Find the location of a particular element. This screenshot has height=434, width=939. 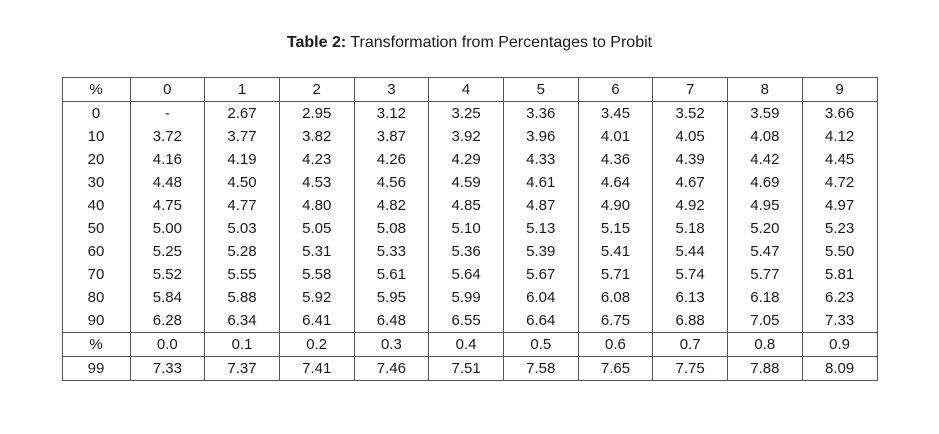

table-cell: 7.88 is located at coordinates (765, 368).